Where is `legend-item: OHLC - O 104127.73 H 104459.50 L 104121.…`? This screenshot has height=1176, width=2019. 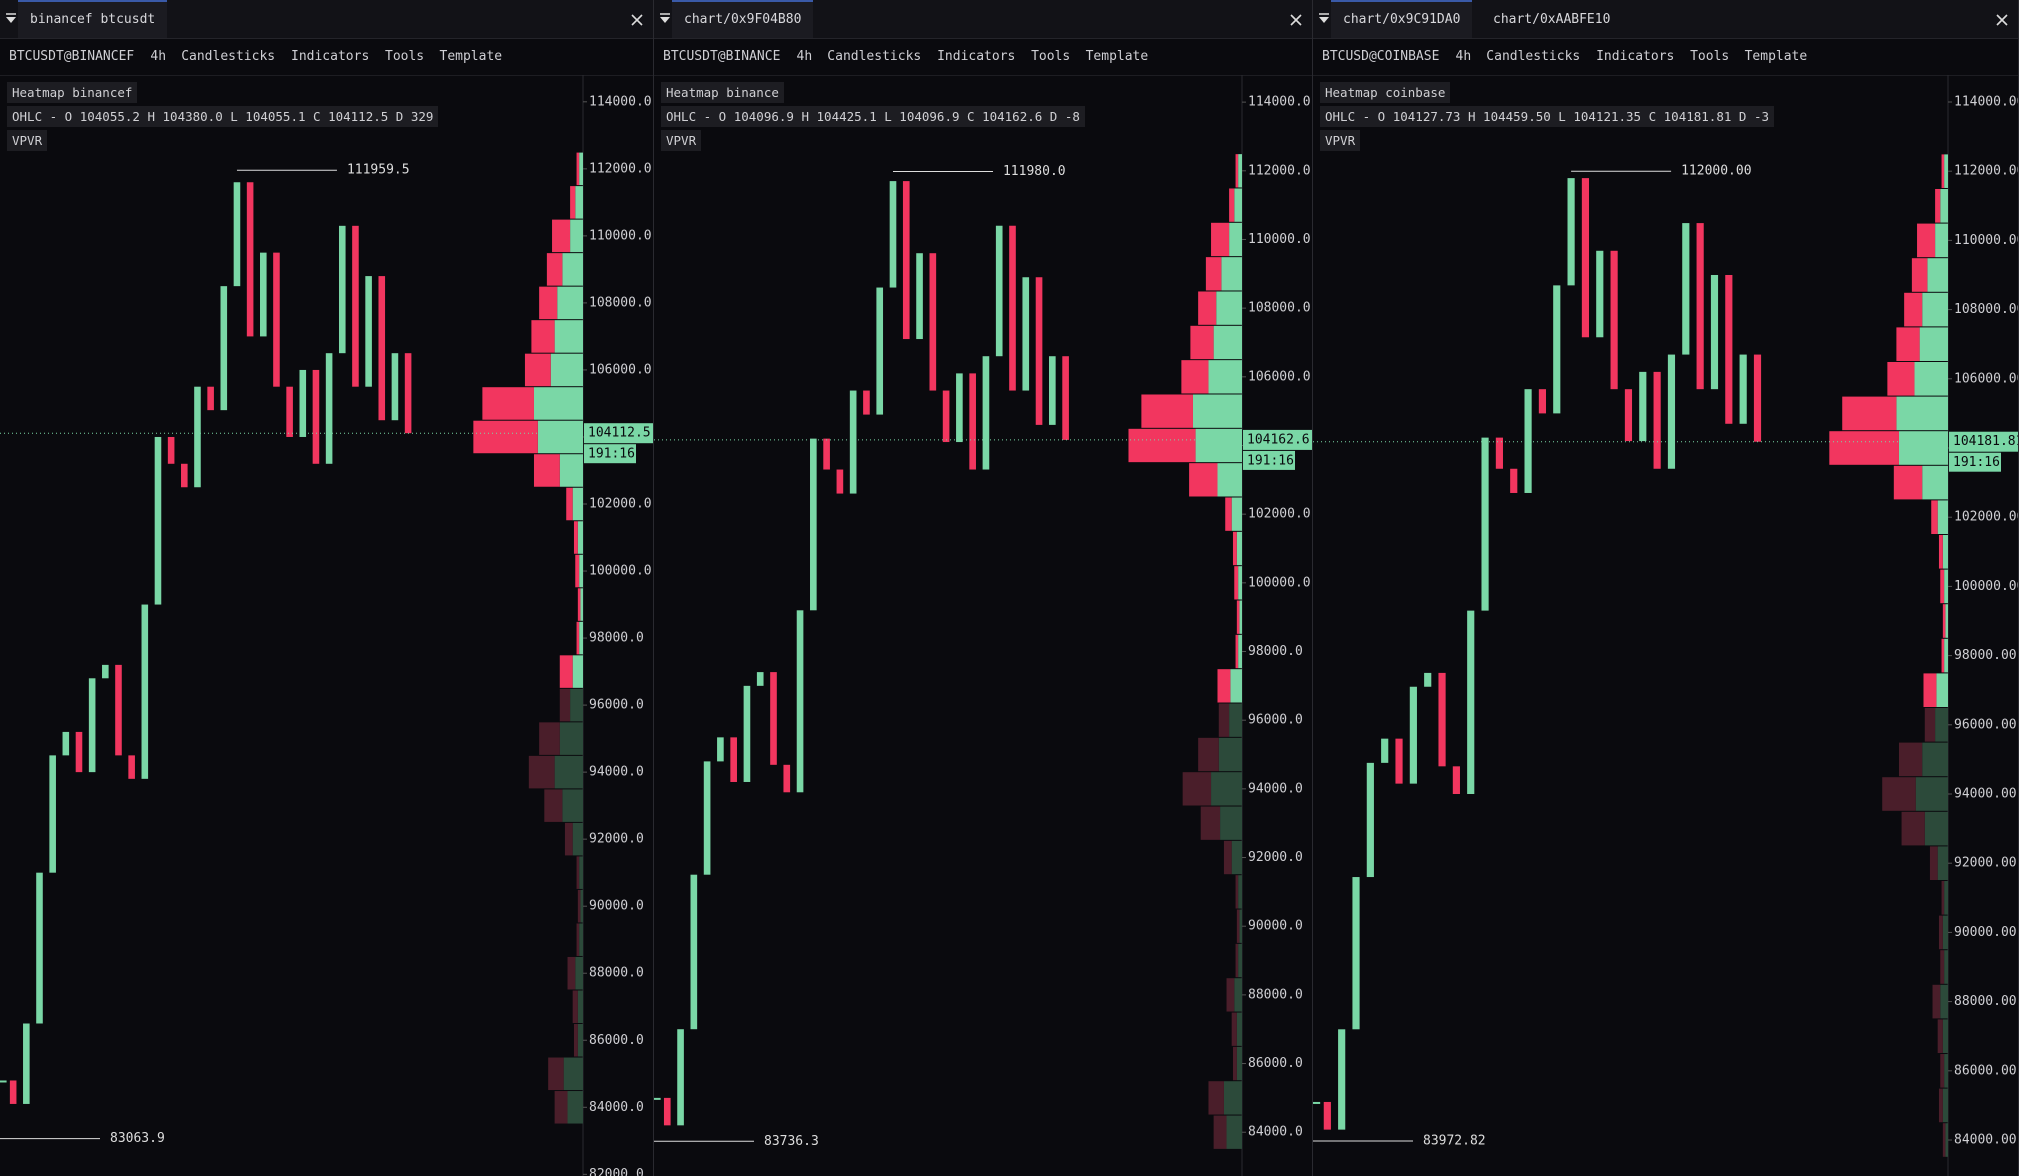
legend-item: OHLC - O 104127.73 H 104459.50 L 104121.… is located at coordinates (1547, 116).